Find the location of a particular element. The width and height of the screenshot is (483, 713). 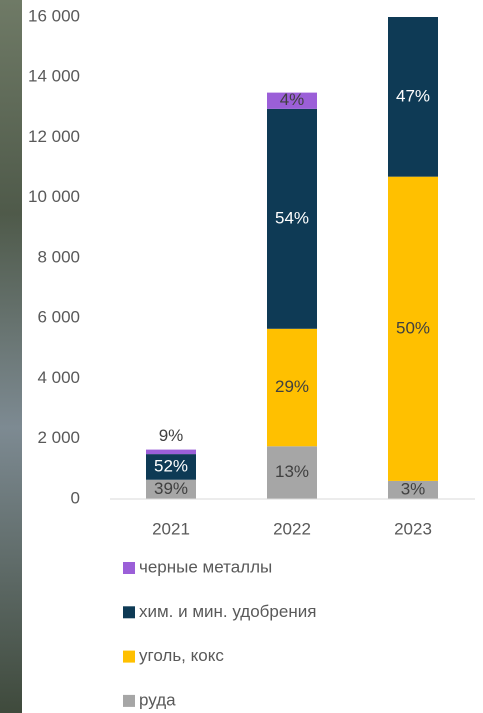

data-label: 13% is located at coordinates (292, 471).